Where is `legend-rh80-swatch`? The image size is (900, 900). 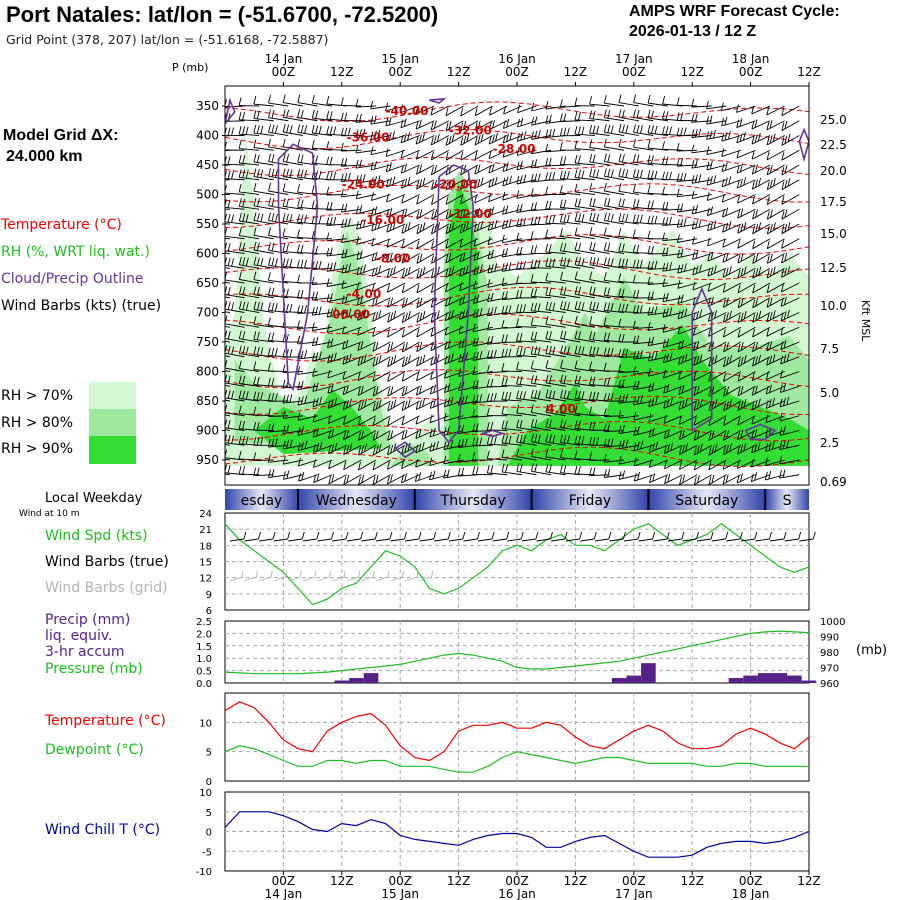 legend-rh80-swatch is located at coordinates (112, 422).